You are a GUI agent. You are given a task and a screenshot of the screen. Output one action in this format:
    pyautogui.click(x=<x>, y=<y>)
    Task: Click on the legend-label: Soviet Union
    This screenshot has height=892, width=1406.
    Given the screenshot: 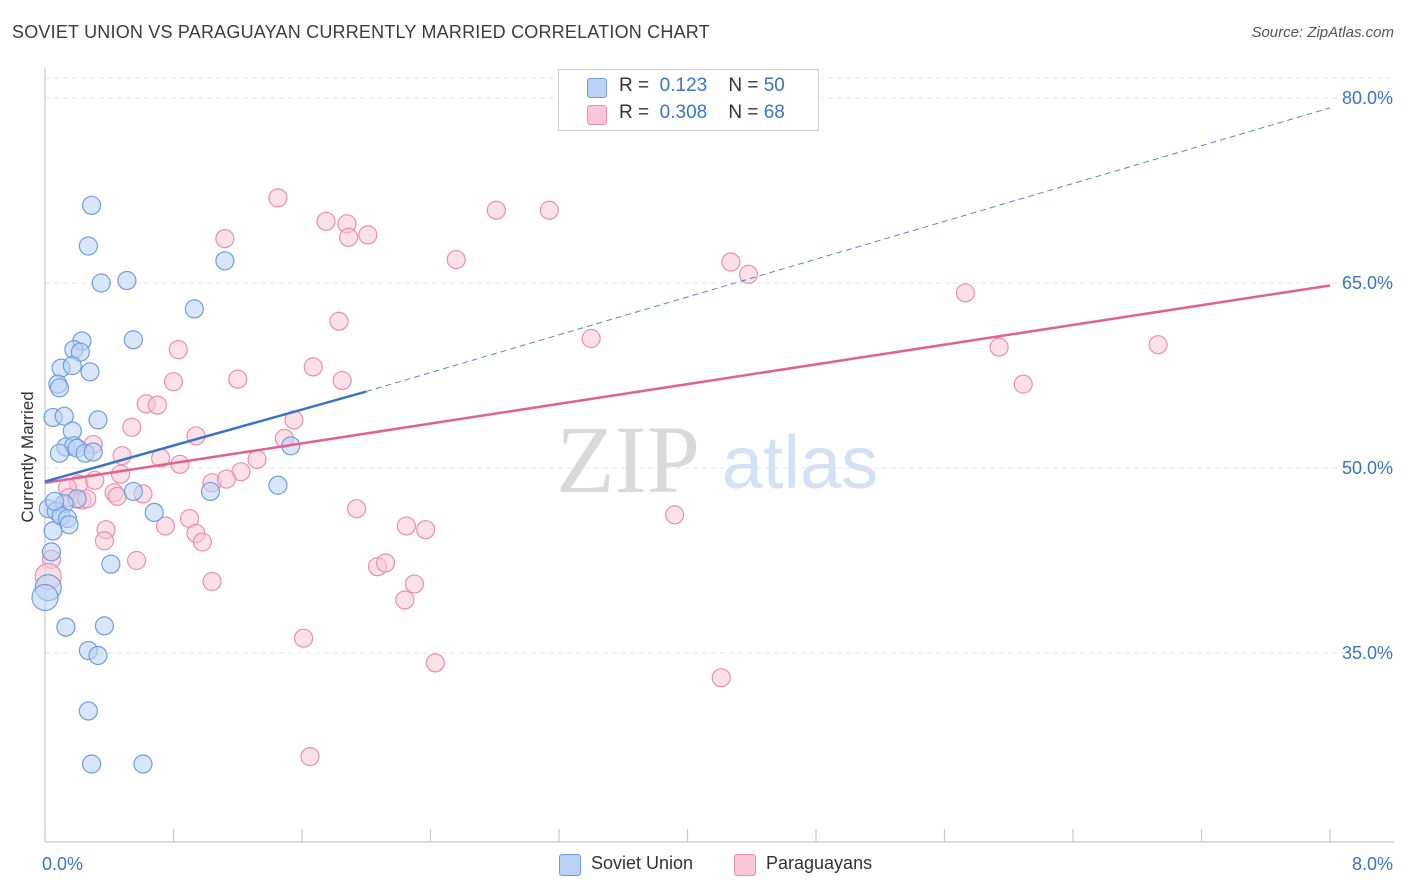 What is the action you would take?
    pyautogui.click(x=642, y=863)
    